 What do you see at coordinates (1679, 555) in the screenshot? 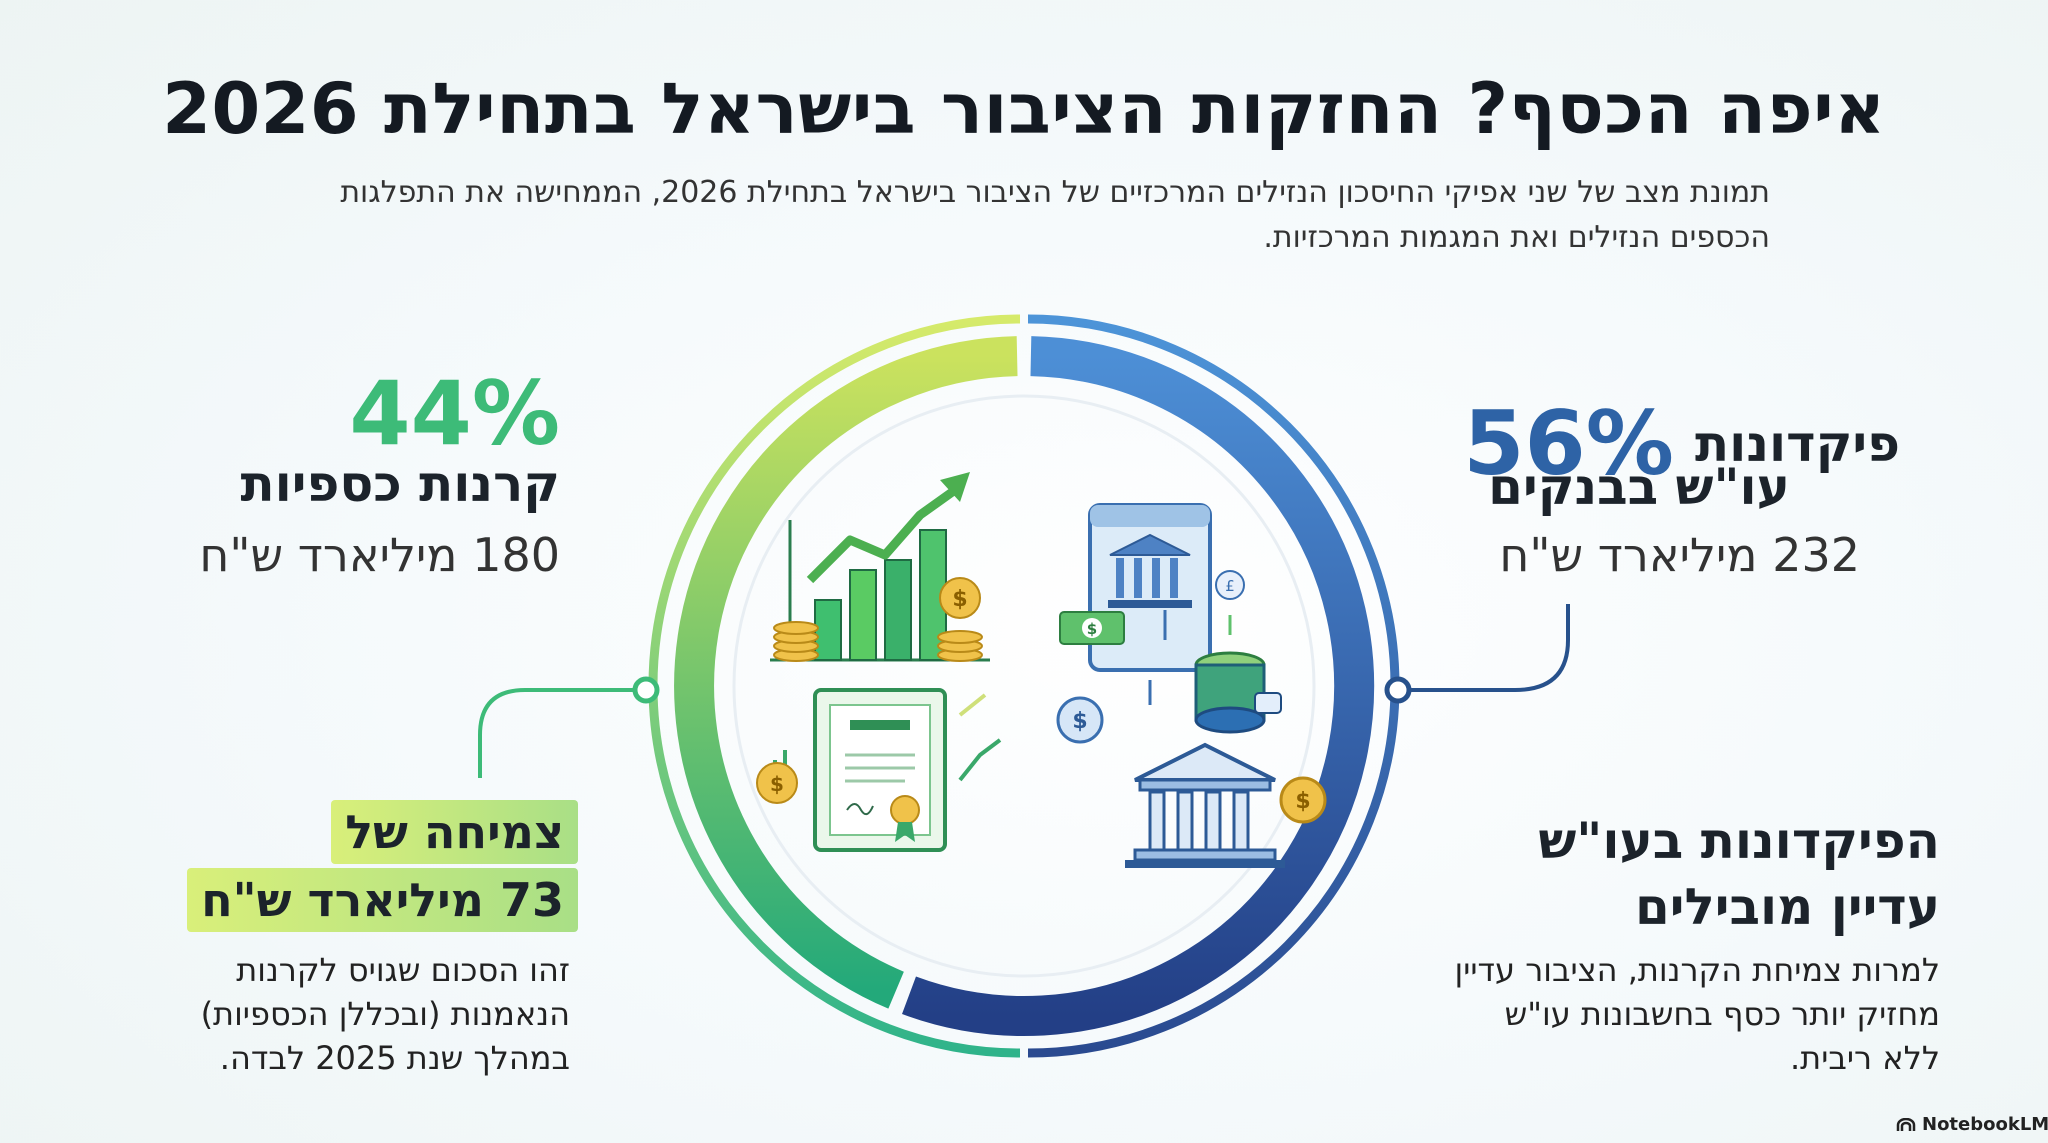
I see `deposits-amount: 232 מיליארד ש"ח` at bounding box center [1679, 555].